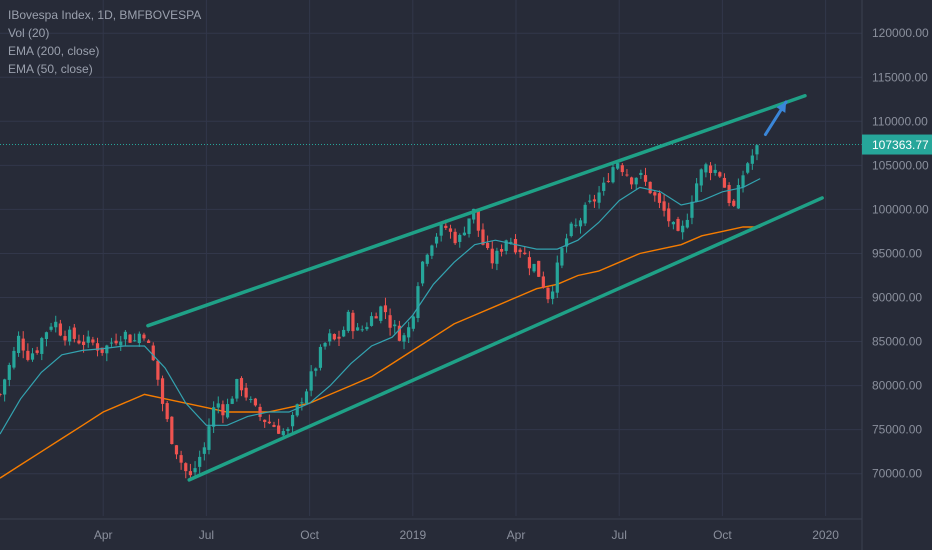 This screenshot has width=932, height=550. Describe the element at coordinates (897, 430) in the screenshot. I see `y-tick-label: 75000.00` at that location.